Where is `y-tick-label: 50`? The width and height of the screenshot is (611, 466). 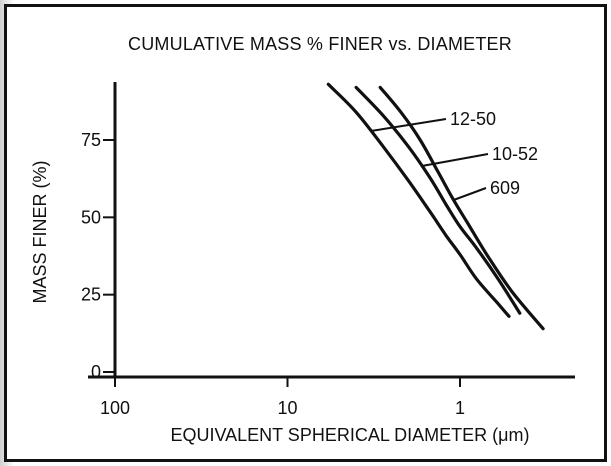 y-tick-label: 50 is located at coordinates (91, 217).